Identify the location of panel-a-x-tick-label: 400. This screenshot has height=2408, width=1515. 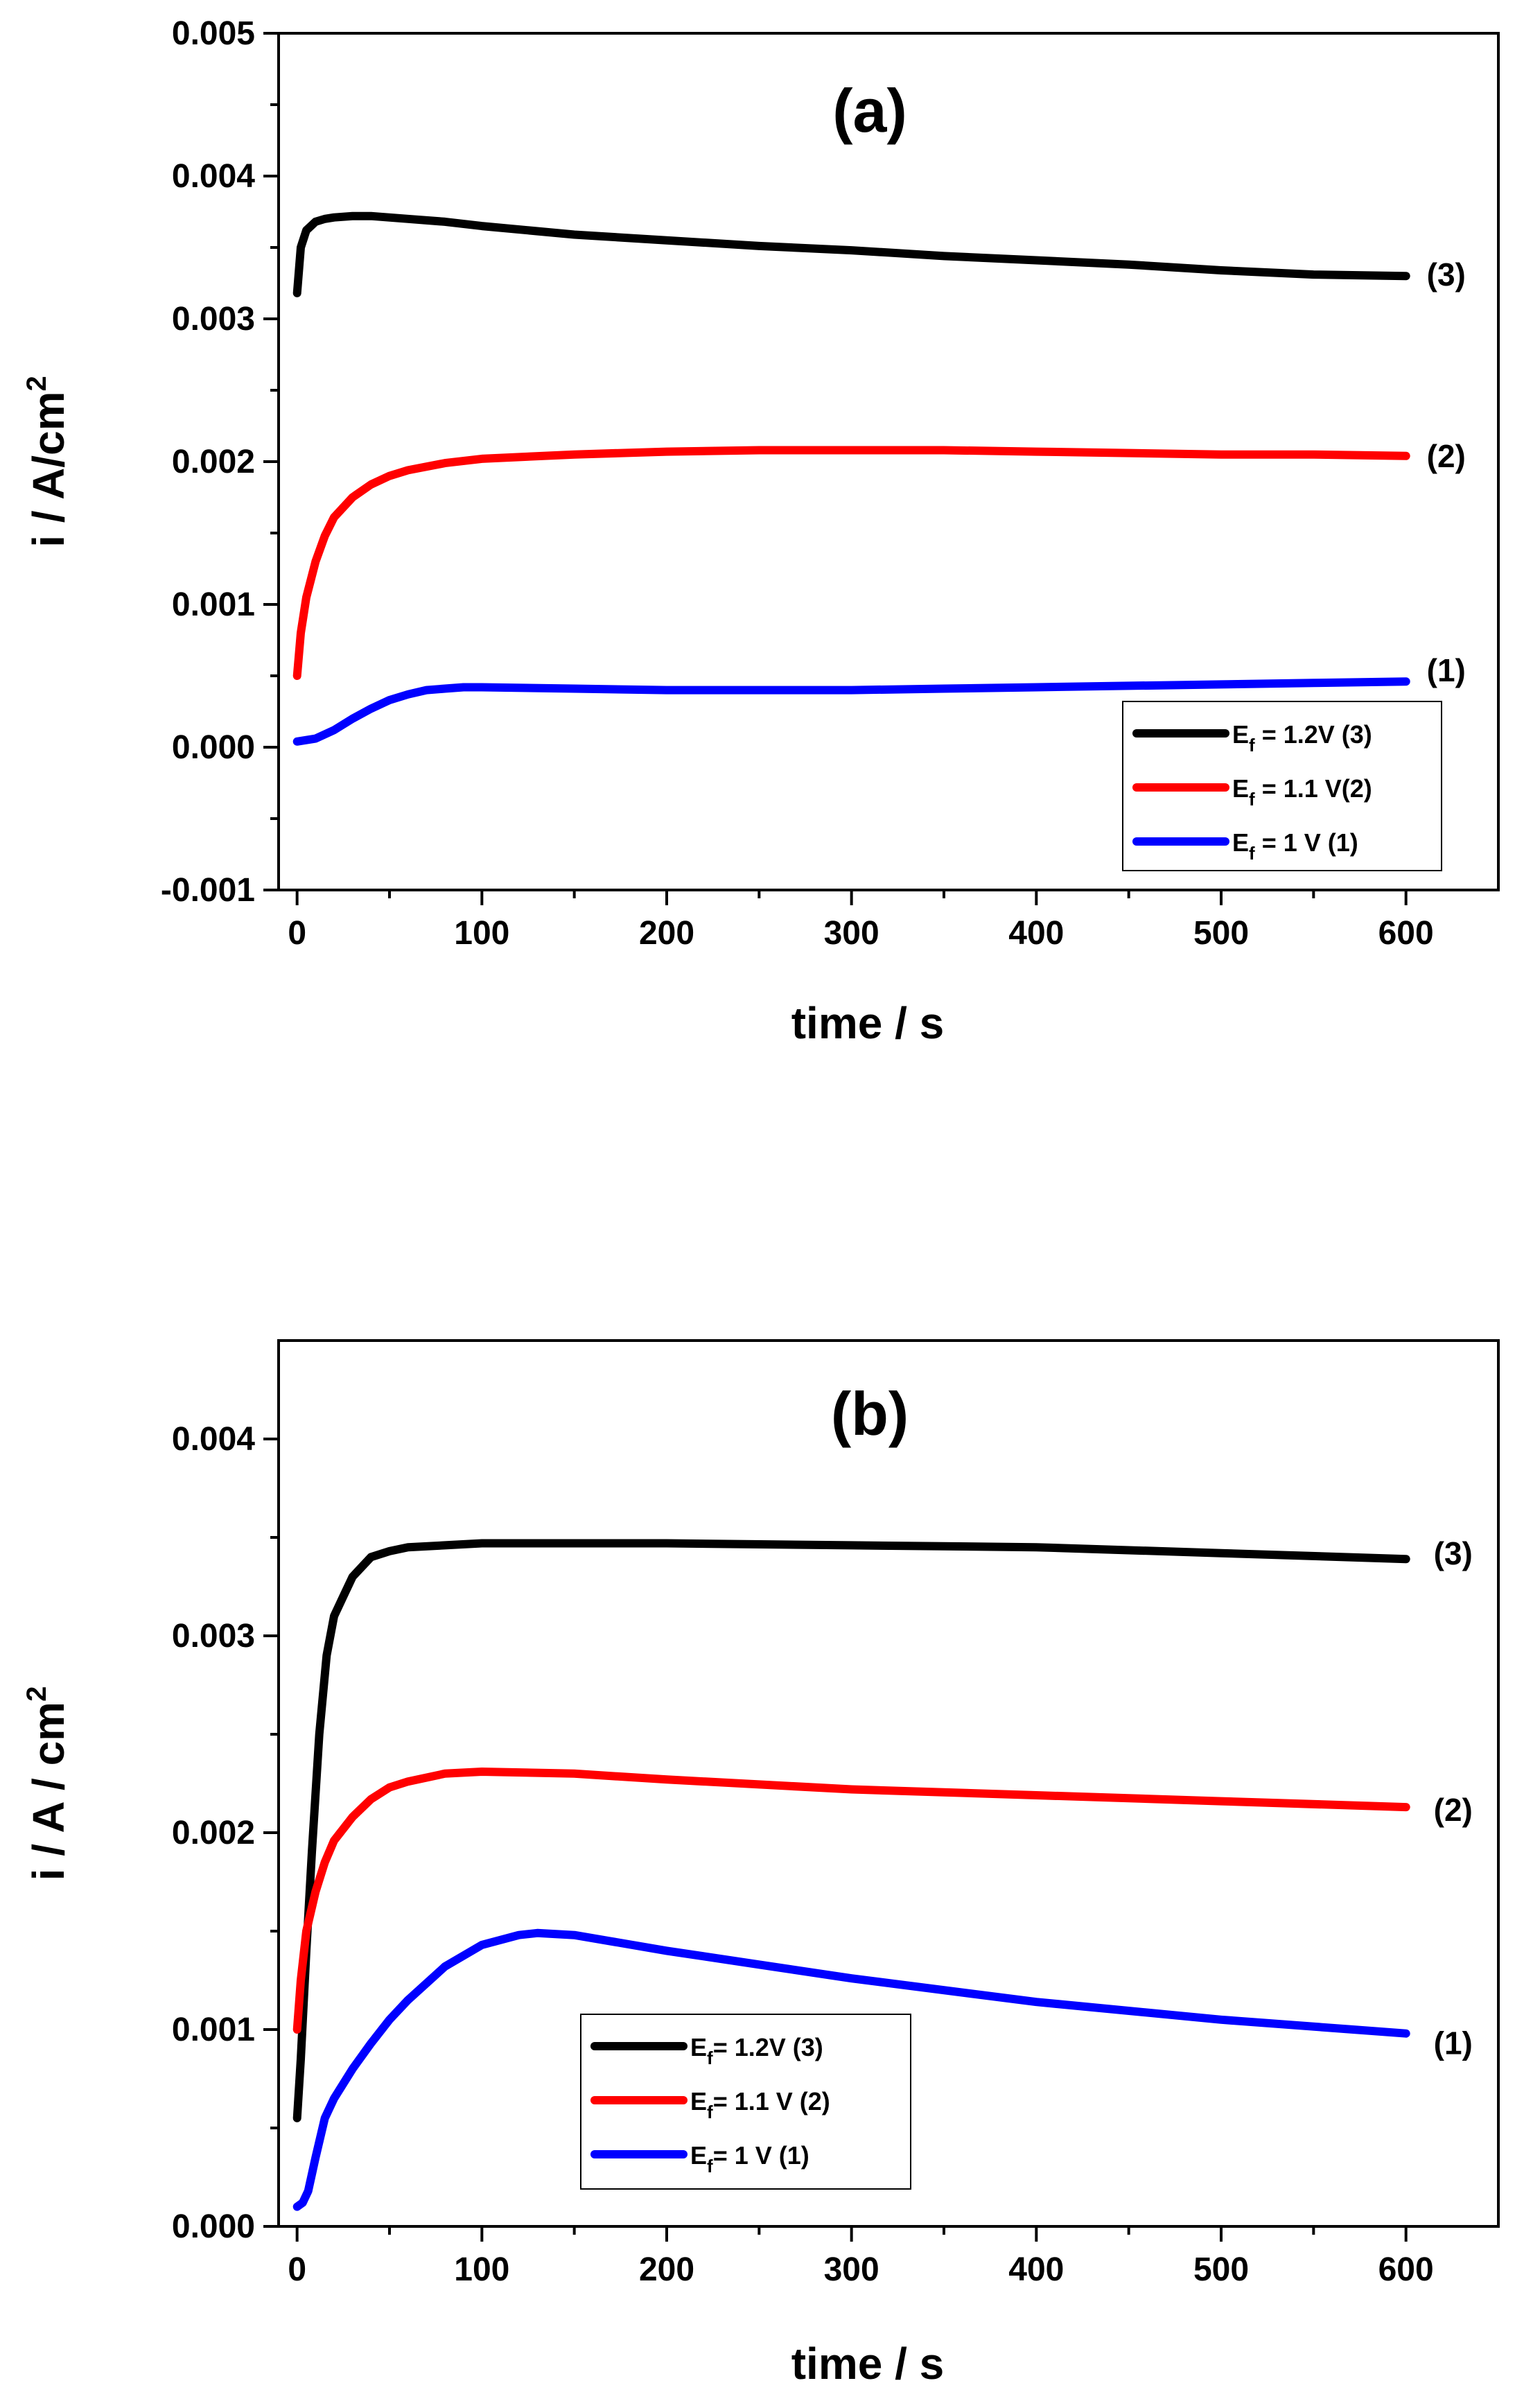
(1036, 933).